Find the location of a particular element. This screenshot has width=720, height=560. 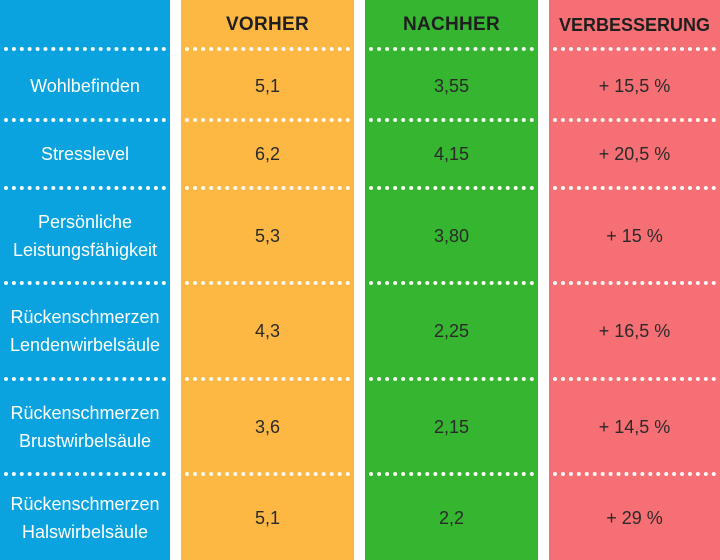

label-cell-text: Wohlbefinden is located at coordinates (85, 86).